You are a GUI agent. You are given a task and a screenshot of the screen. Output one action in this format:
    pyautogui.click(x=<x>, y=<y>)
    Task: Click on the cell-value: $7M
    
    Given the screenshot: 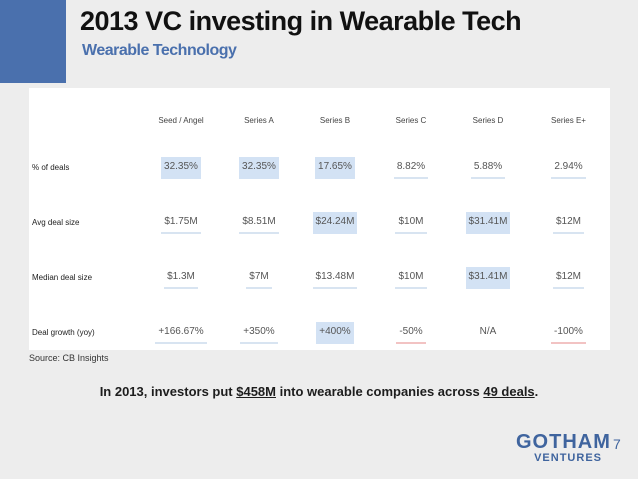 What is the action you would take?
    pyautogui.click(x=259, y=278)
    